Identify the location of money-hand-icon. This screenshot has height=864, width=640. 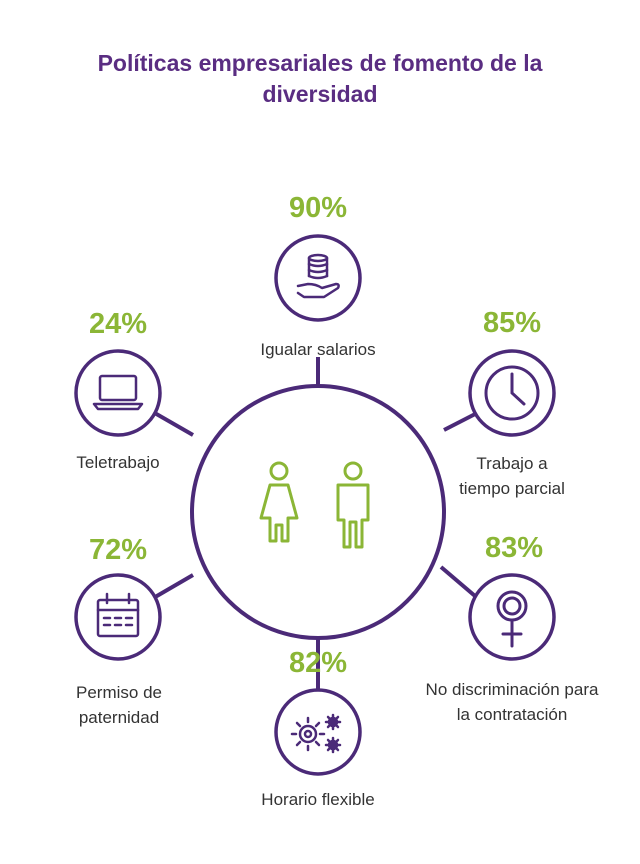
(318, 276).